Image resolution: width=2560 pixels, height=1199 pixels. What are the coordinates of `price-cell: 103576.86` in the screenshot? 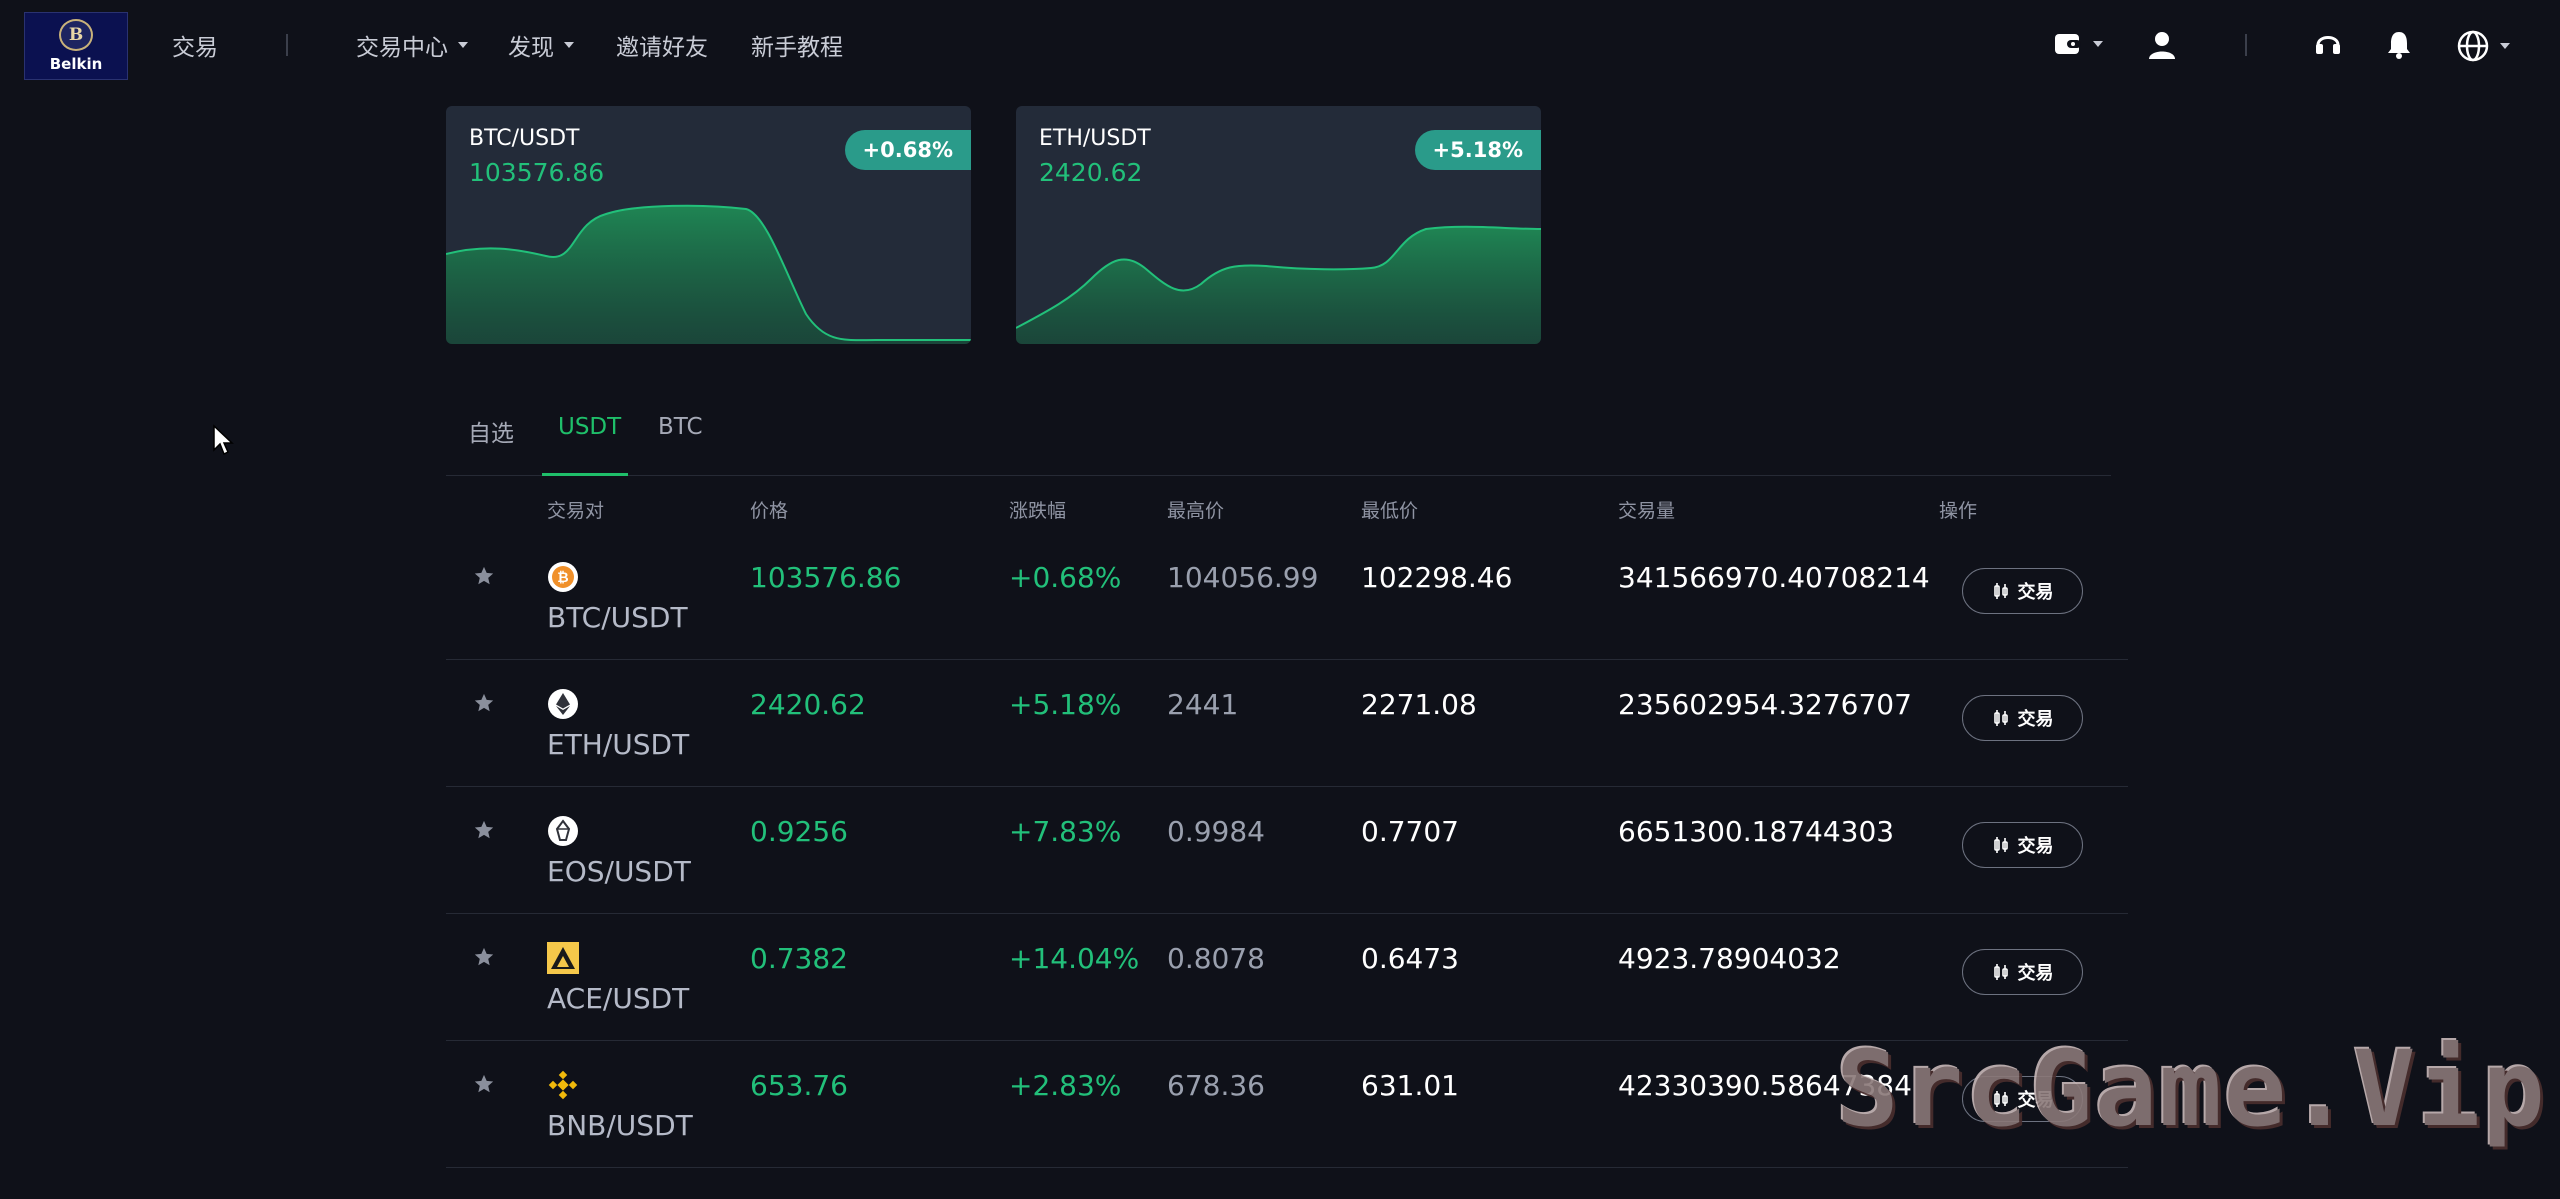 It's located at (826, 577).